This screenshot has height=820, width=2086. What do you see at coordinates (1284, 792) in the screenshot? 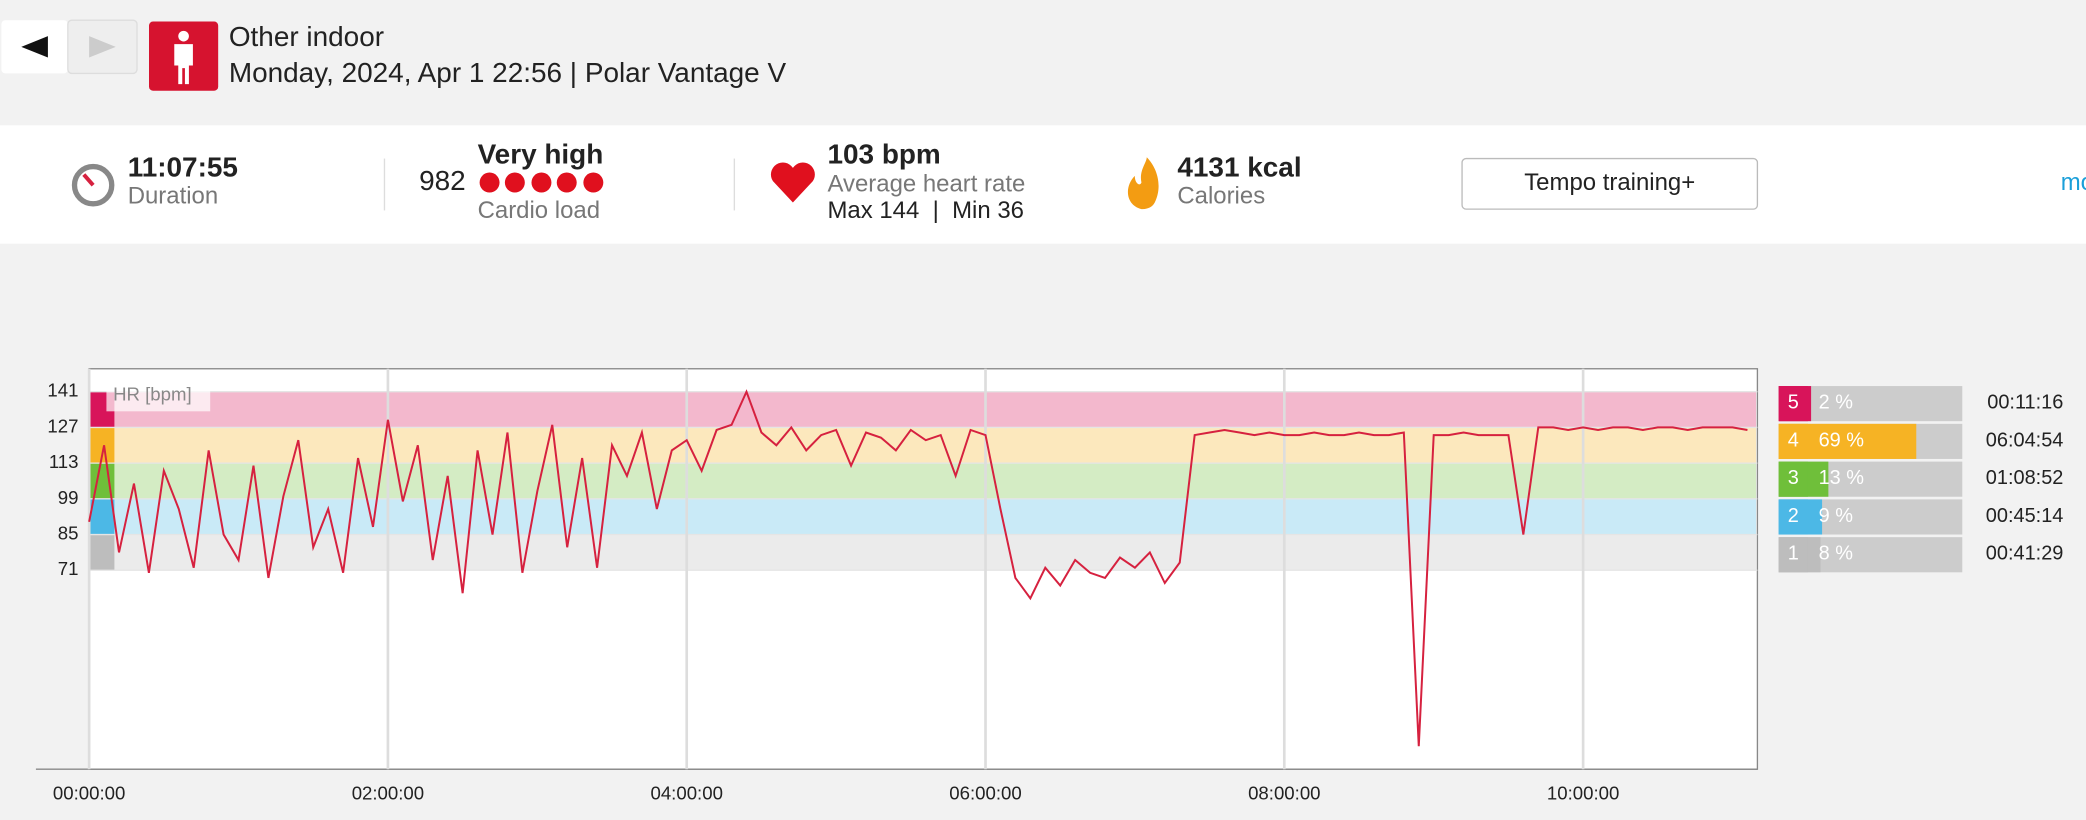
I see `x-tick-label: 08:00:00` at bounding box center [1284, 792].